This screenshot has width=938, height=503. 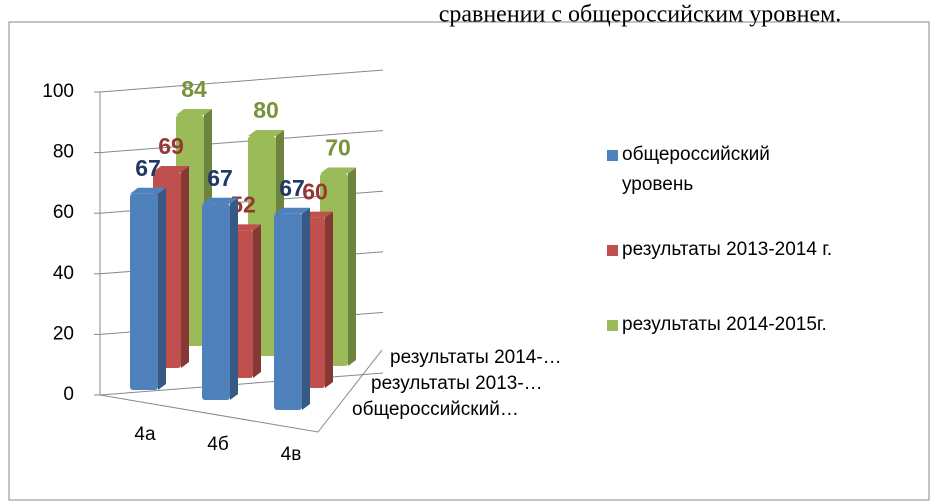 What do you see at coordinates (315, 192) in the screenshot?
I see `data-label: 60` at bounding box center [315, 192].